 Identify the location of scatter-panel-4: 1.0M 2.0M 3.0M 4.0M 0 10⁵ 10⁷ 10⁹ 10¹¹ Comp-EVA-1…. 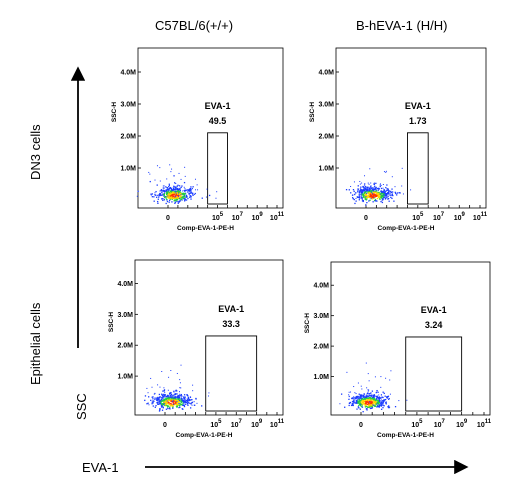
(398, 350).